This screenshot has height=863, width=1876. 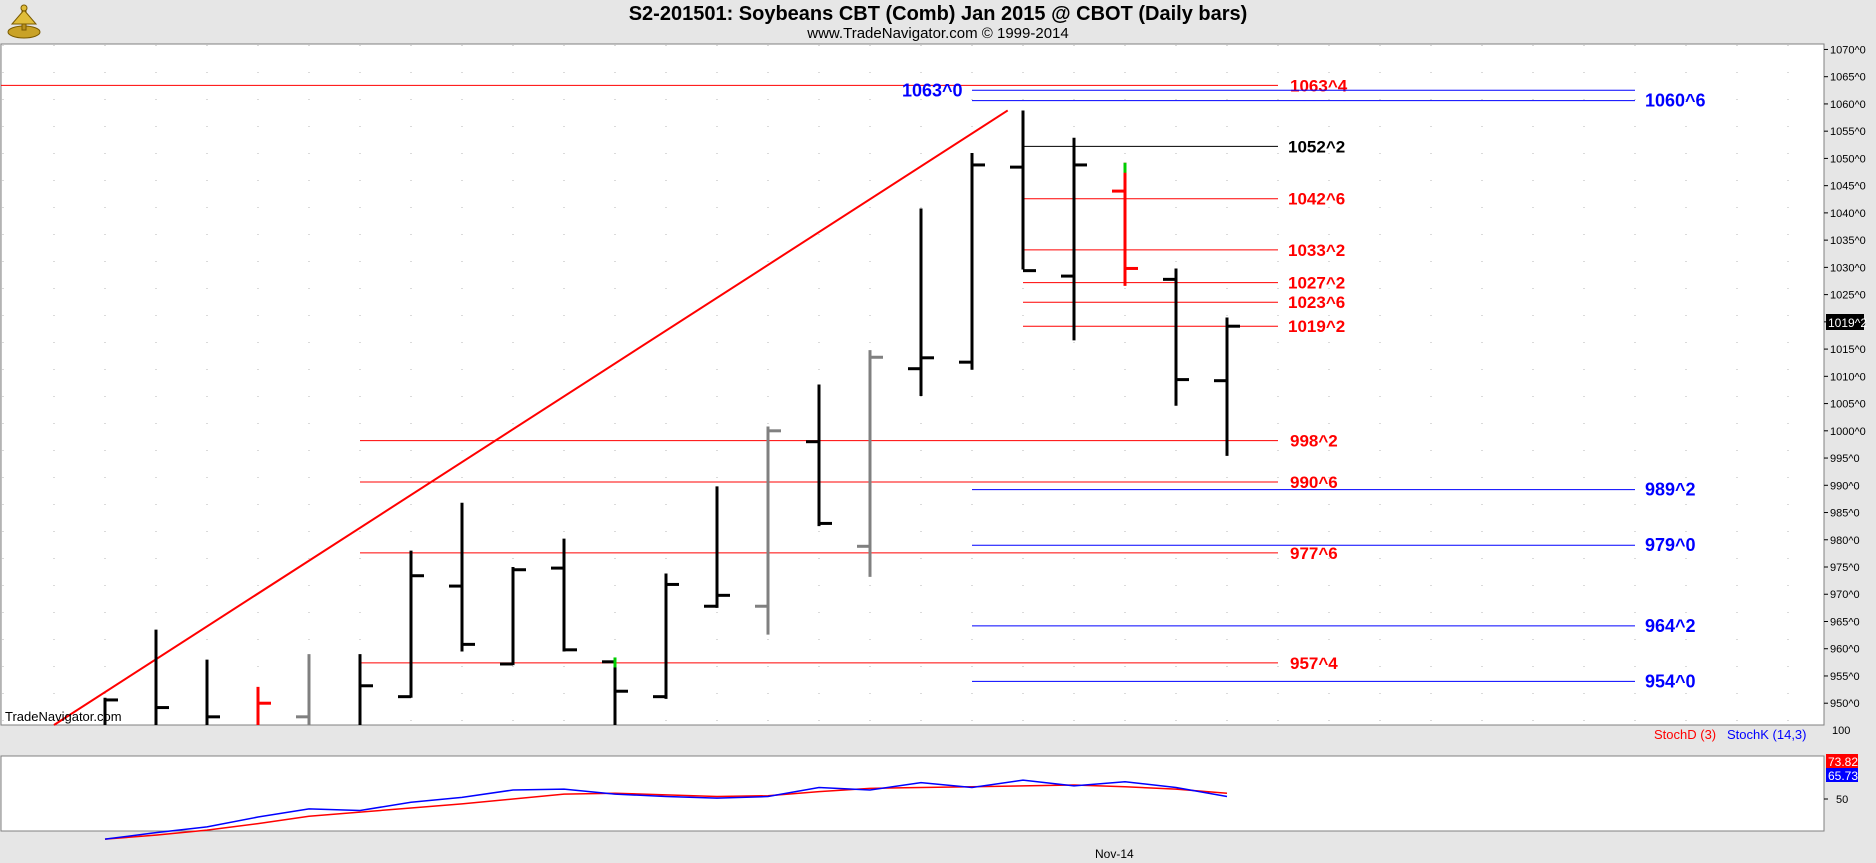 What do you see at coordinates (1845, 459) in the screenshot?
I see `y-tick-label: 995^0` at bounding box center [1845, 459].